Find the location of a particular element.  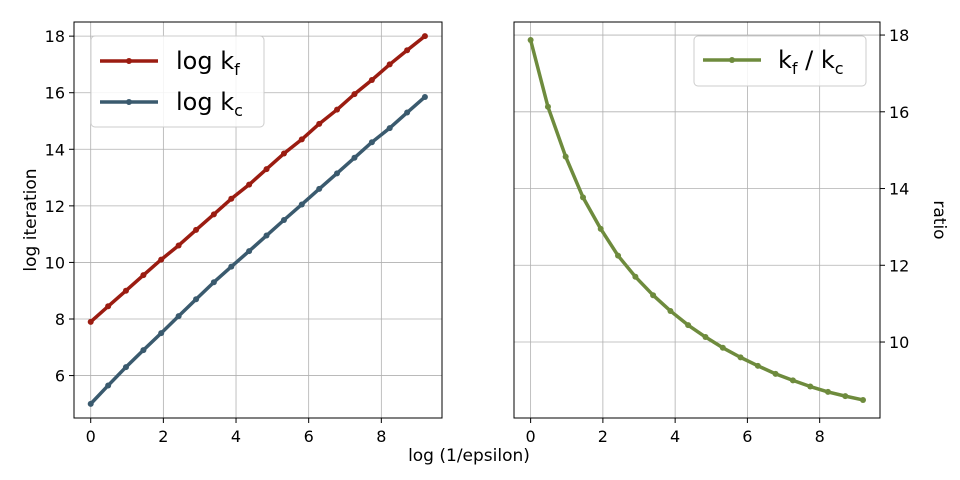

y-tick-label: 8 is located at coordinates (60, 319).